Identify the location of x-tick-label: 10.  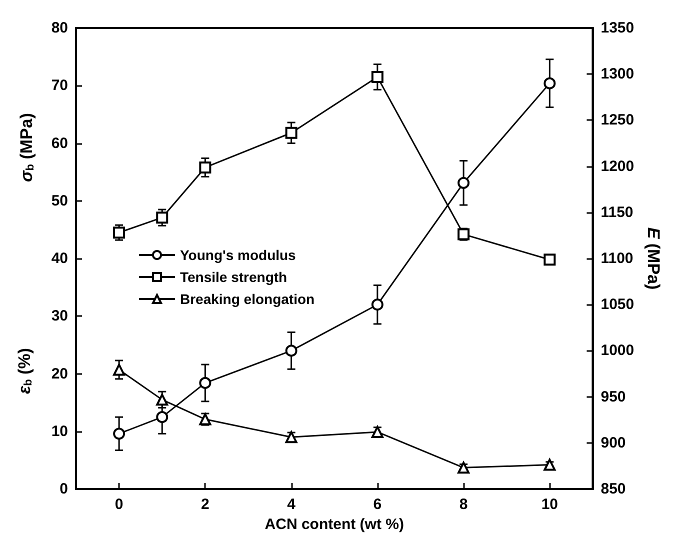
(549, 504).